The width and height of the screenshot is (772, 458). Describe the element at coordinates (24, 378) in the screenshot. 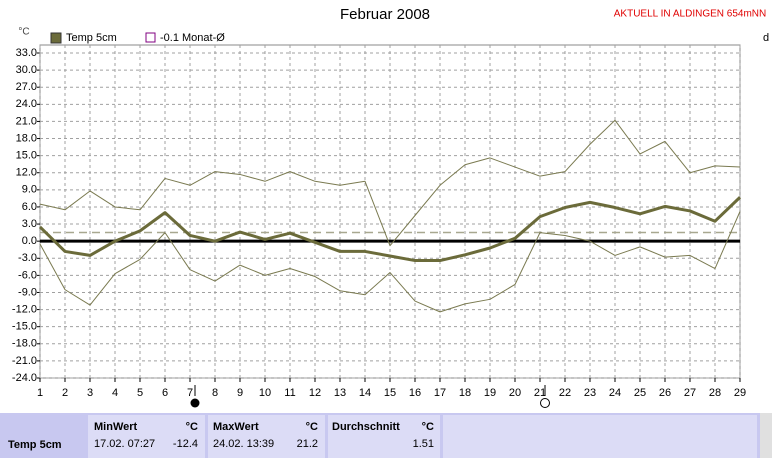

I see `y-tick-label: -24.0` at that location.